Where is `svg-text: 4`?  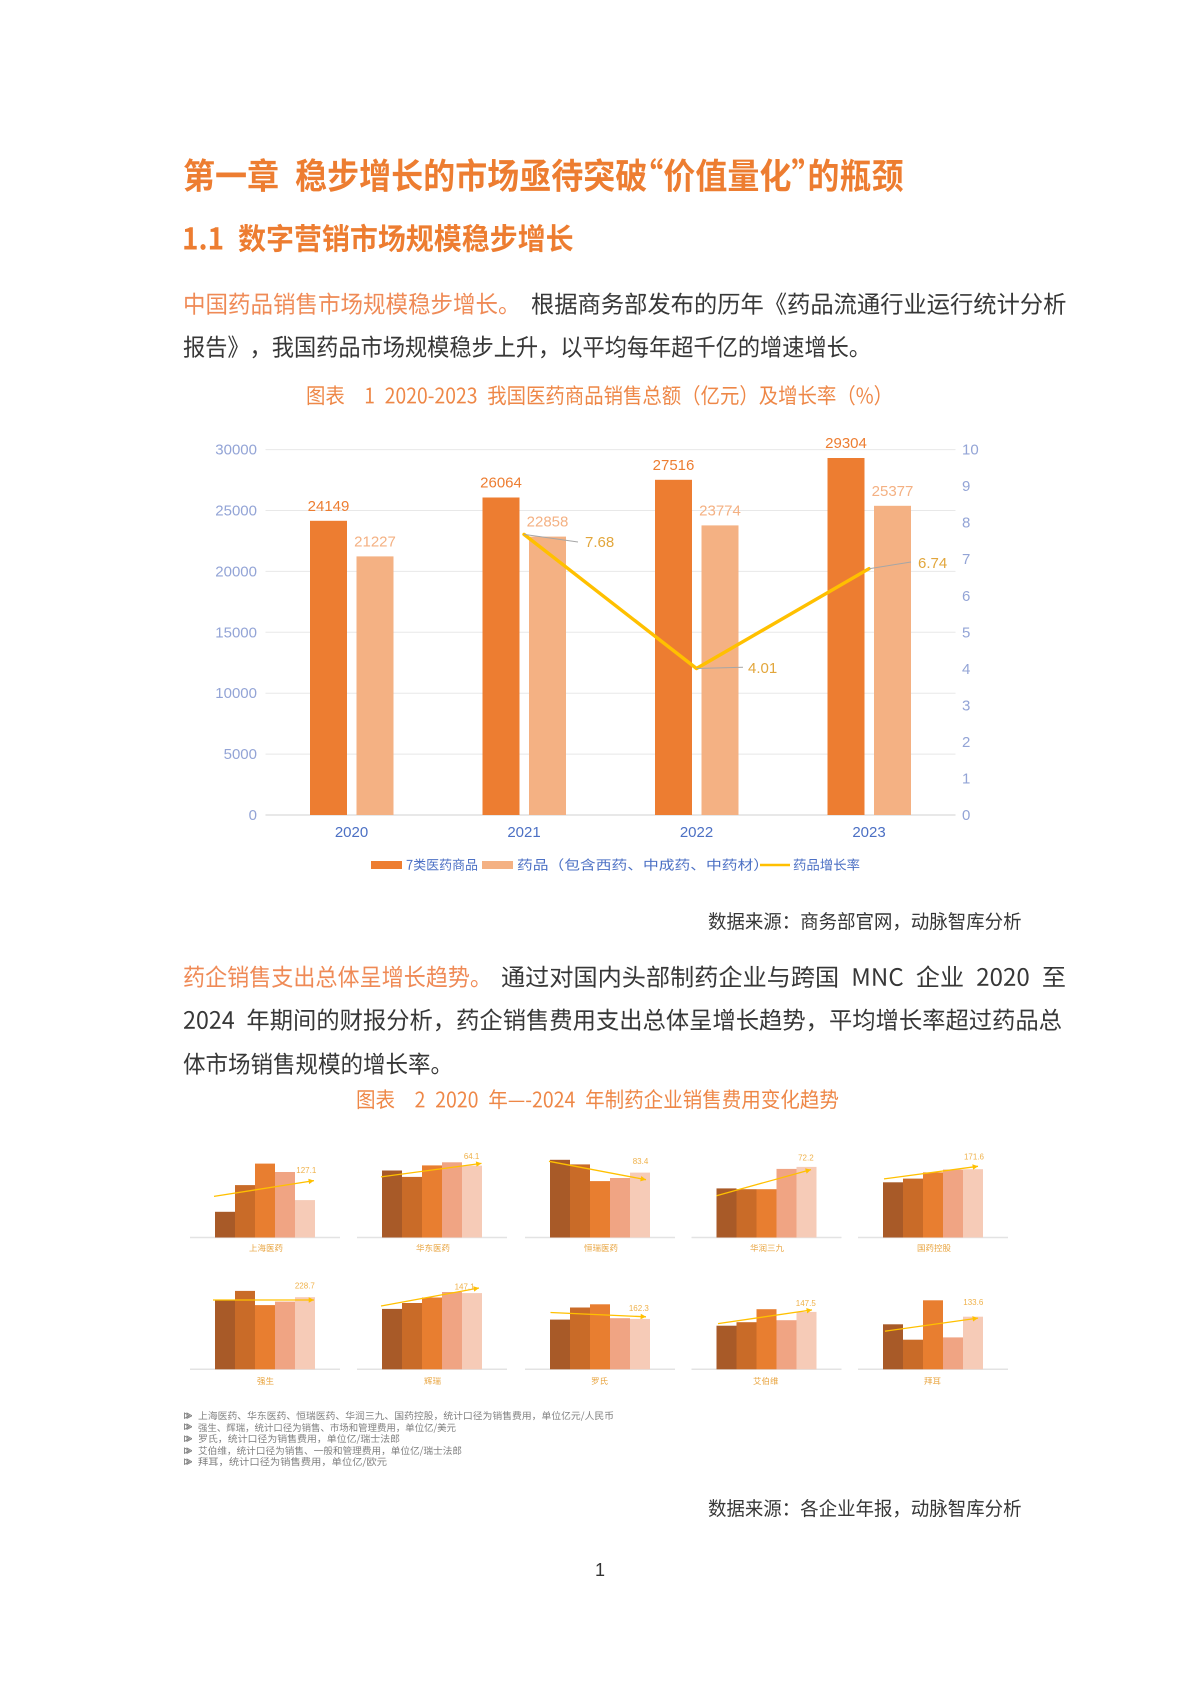 svg-text: 4 is located at coordinates (966, 669).